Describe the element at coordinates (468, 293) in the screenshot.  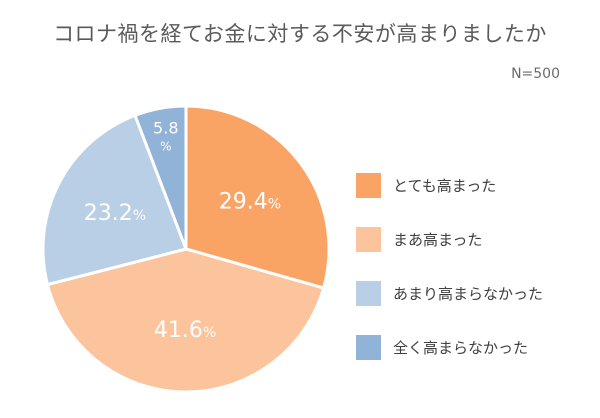
I see `legend-label: あまり高まらなかった` at that location.